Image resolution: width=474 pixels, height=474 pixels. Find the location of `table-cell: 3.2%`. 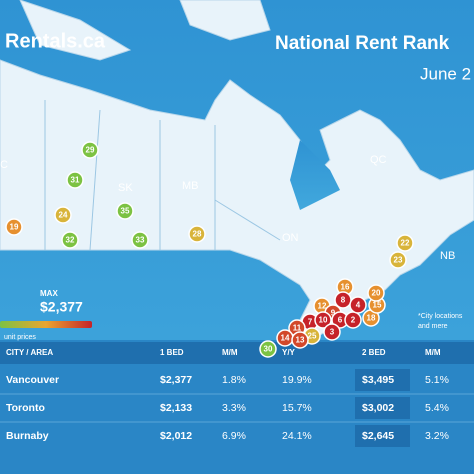

table-cell: 3.2% is located at coordinates (437, 436).